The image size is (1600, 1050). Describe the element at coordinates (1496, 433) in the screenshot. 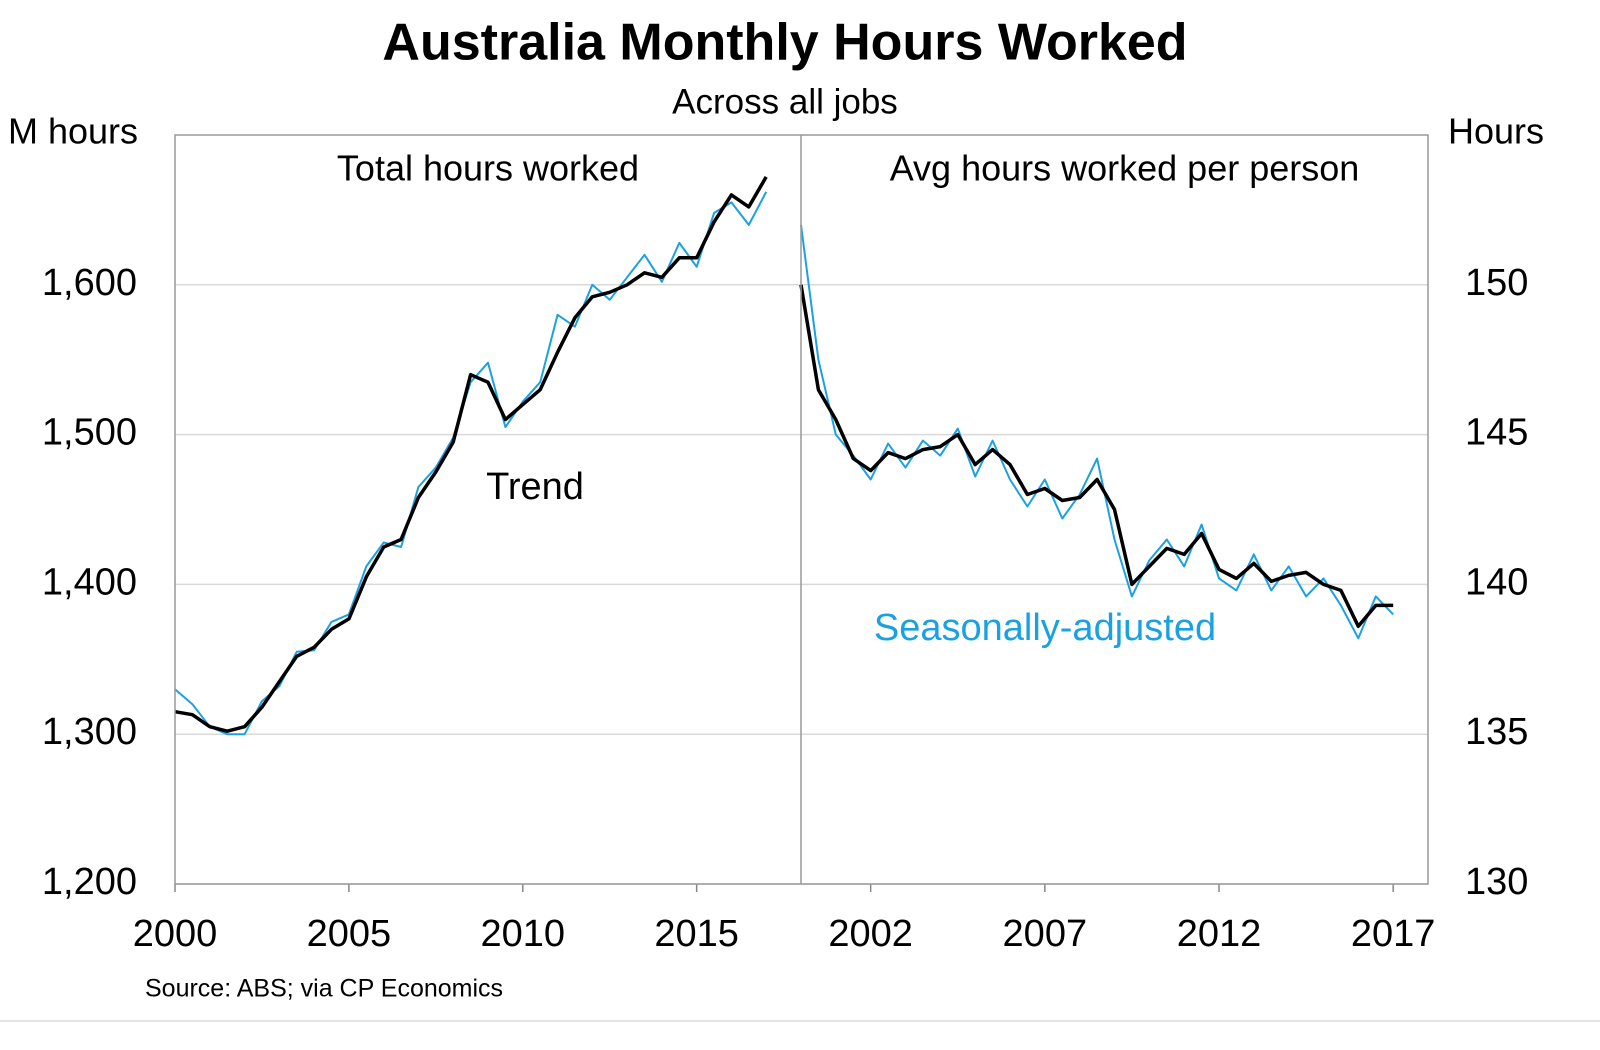

I see `y-tick-label: 145` at that location.